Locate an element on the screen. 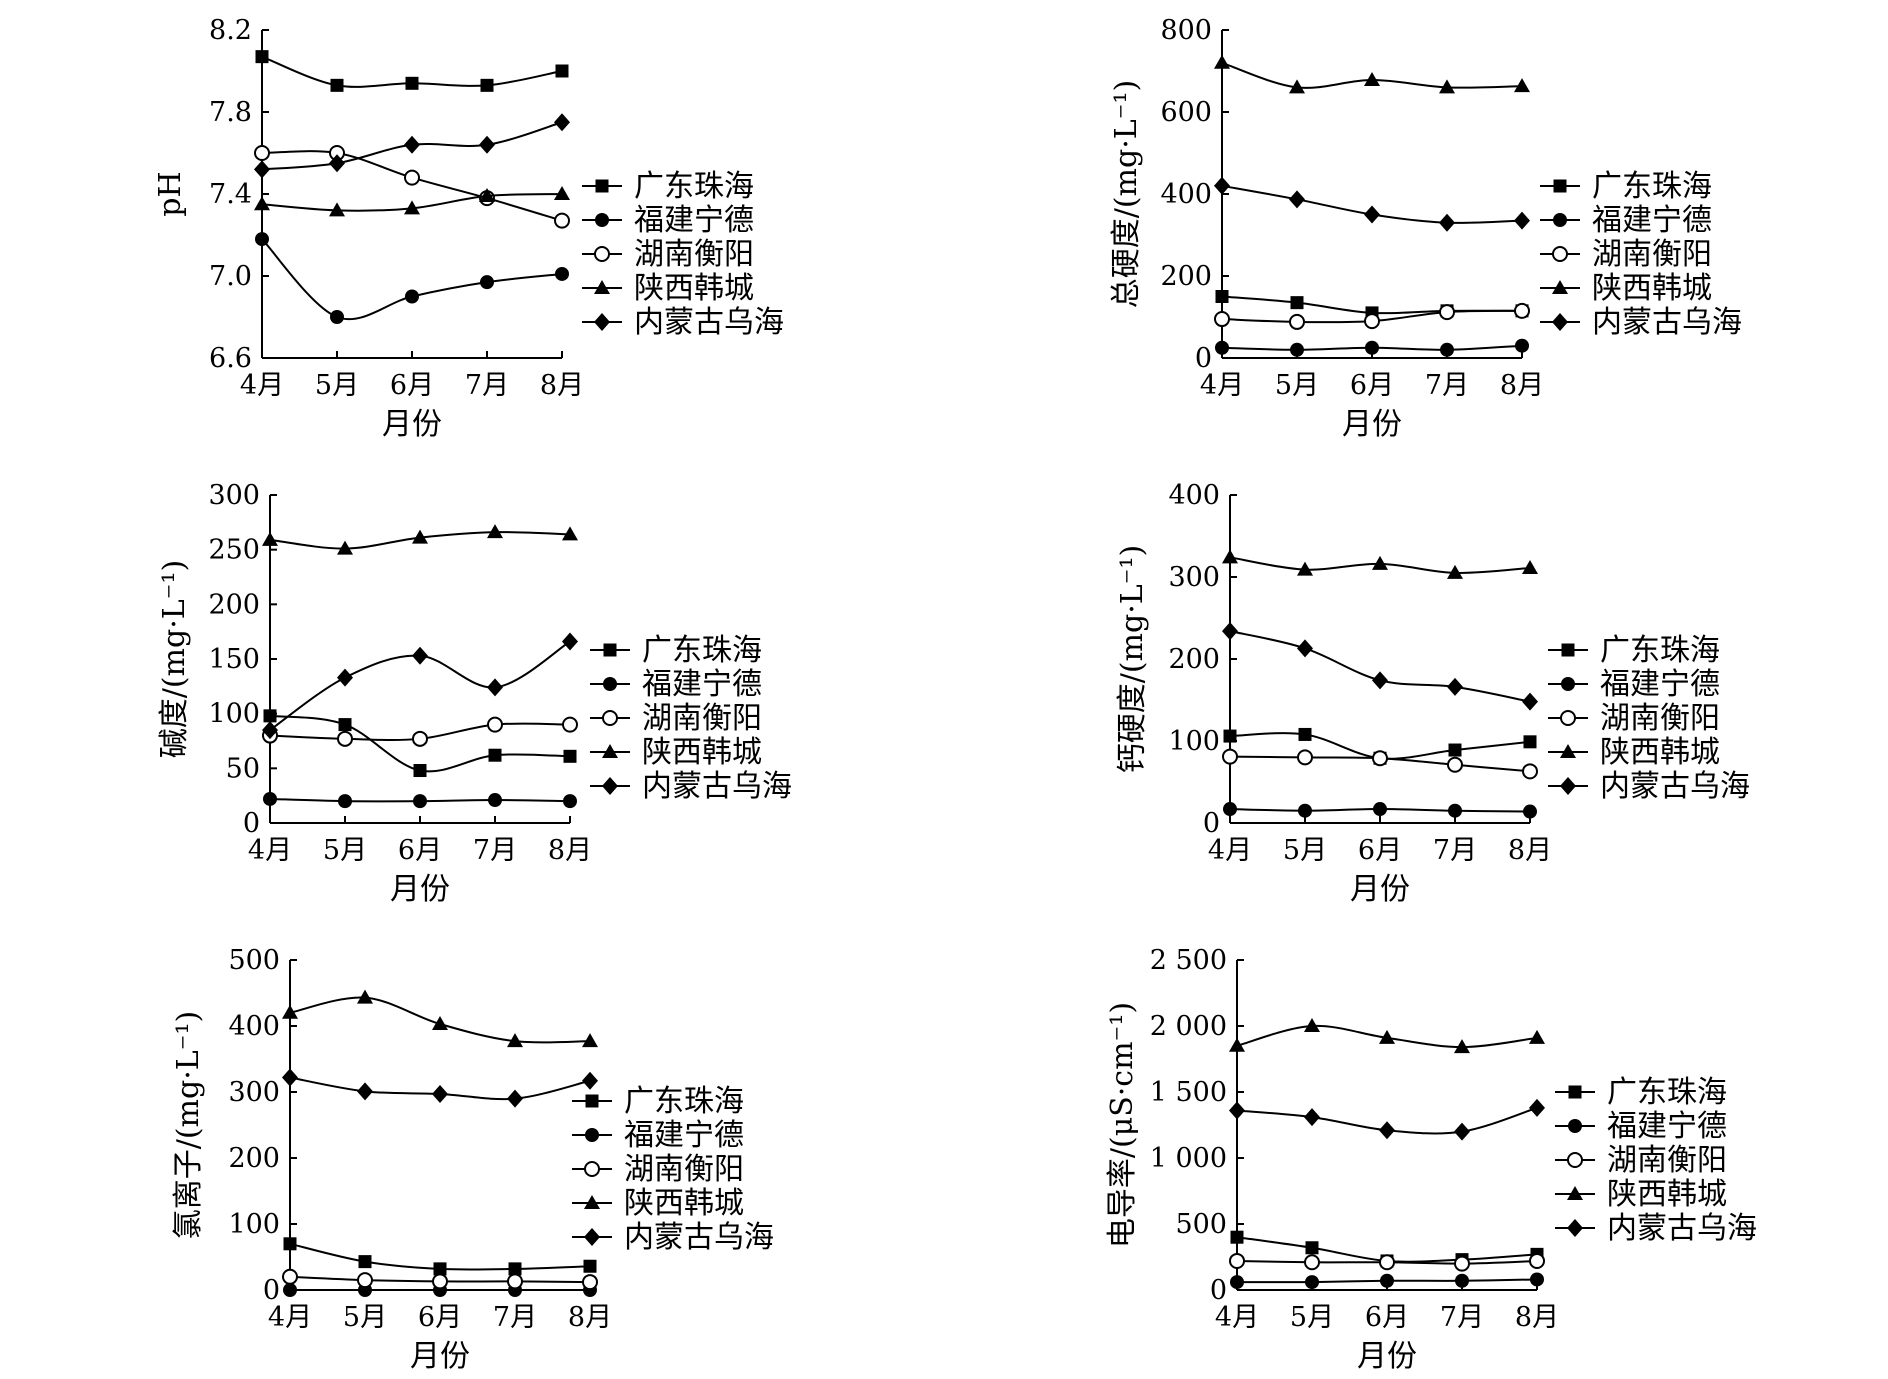 The height and width of the screenshot is (1379, 1888). y-tick-label: 8.2 is located at coordinates (230, 30).